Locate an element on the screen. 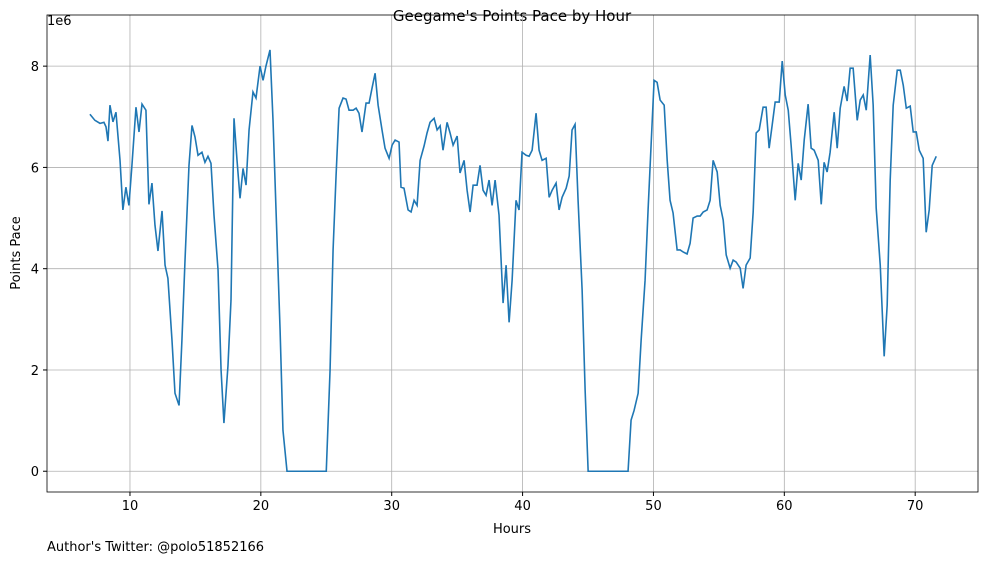 Image resolution: width=988 pixels, height=566 pixels. y-axis-label: Points Pace is located at coordinates (16, 253).